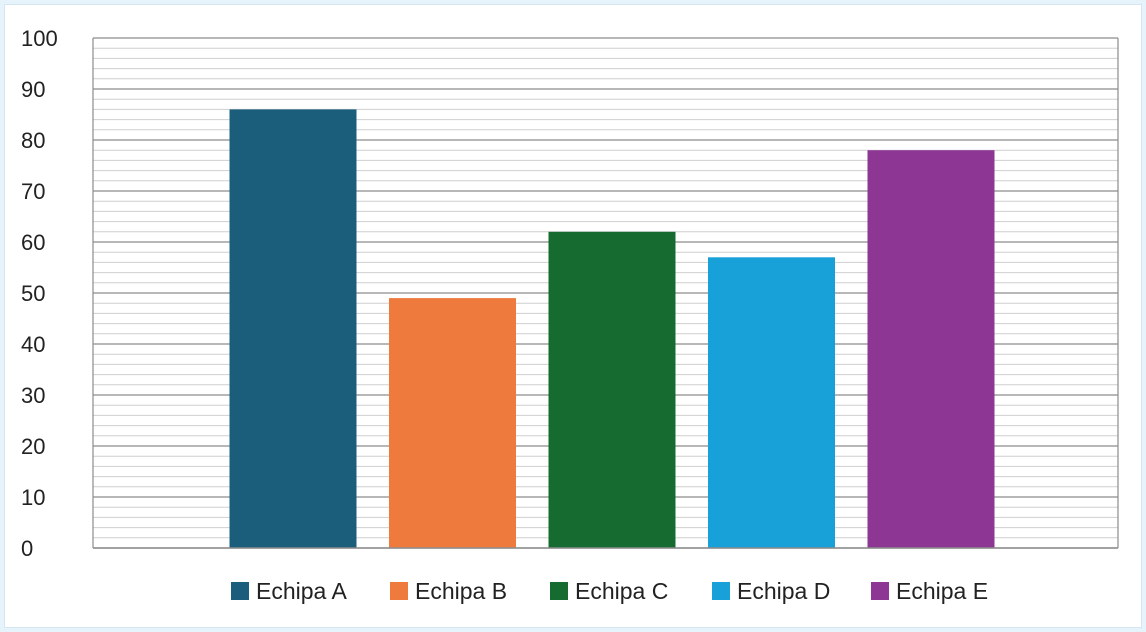  Describe the element at coordinates (33, 191) in the screenshot. I see `y-tick-label: 70` at that location.